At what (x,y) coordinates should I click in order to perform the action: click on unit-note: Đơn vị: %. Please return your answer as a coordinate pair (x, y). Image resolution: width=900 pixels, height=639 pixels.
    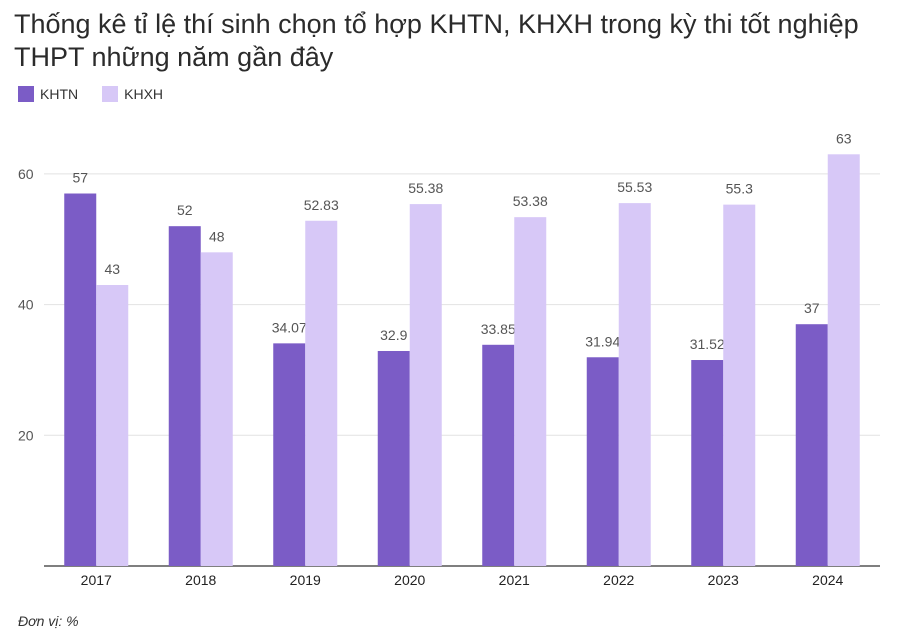
    Looking at the image, I should click on (48, 621).